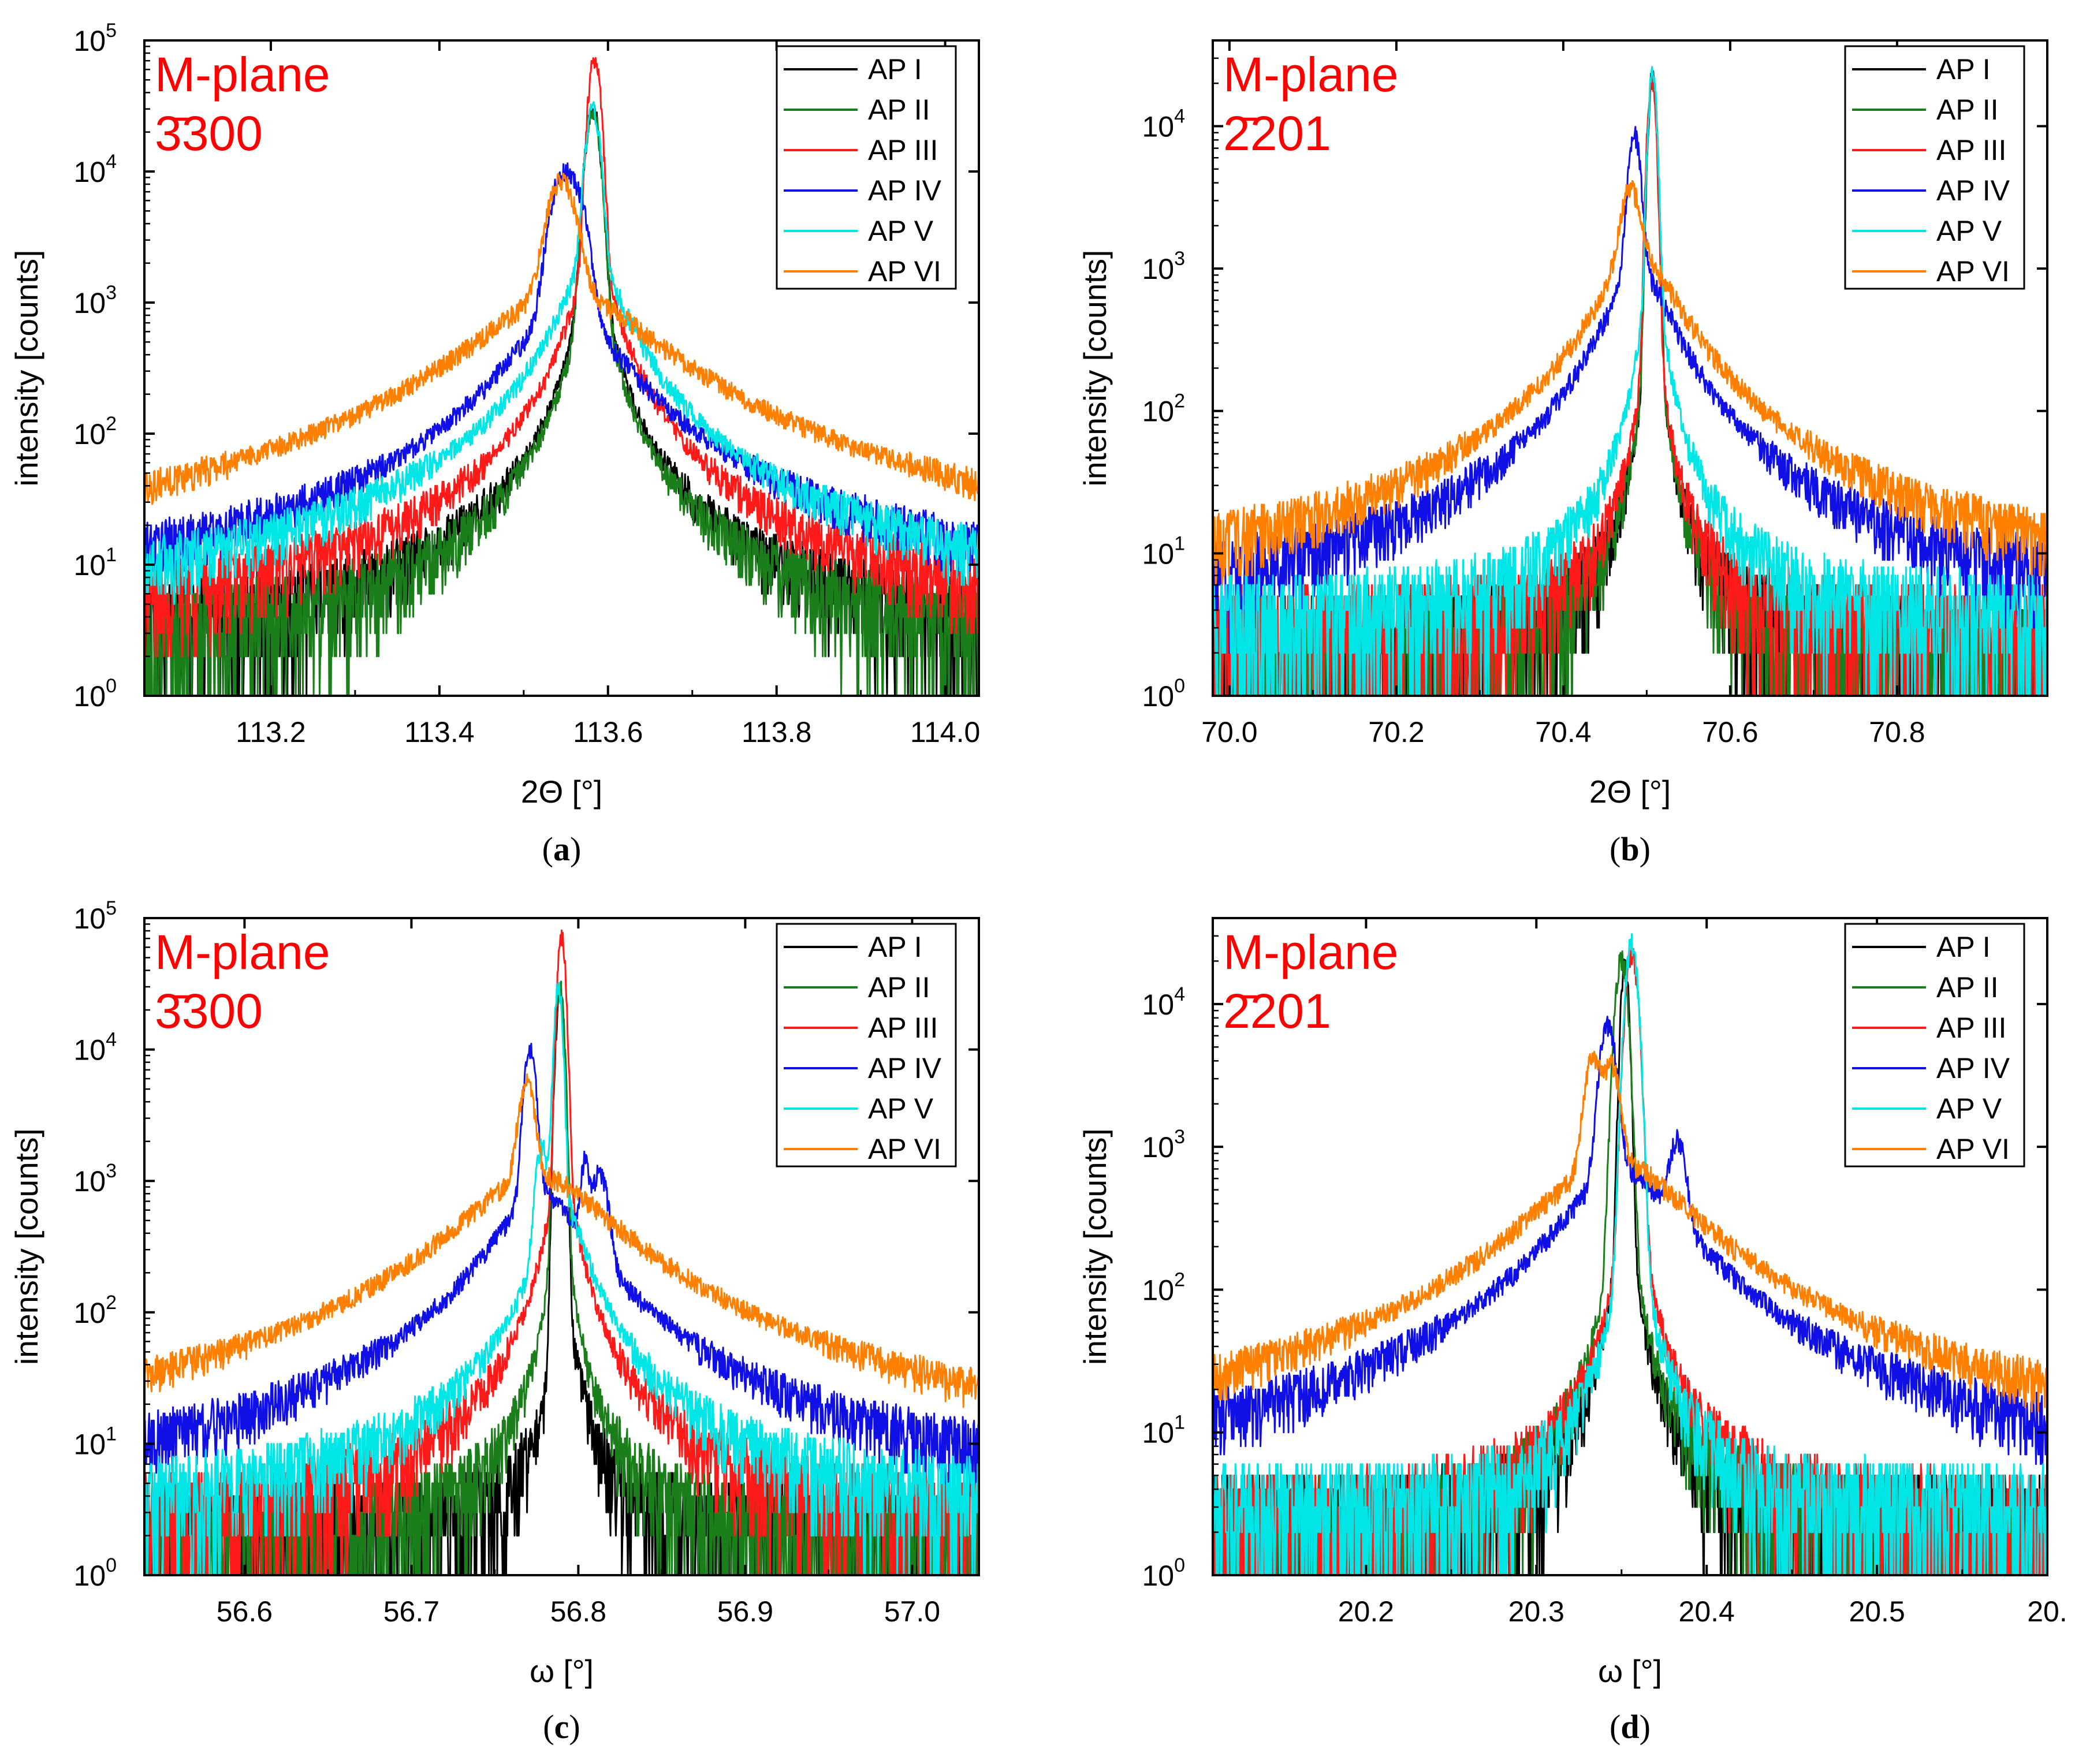 The width and height of the screenshot is (2075, 1764). Describe the element at coordinates (562, 849) in the screenshot. I see `panel-label: (a)` at that location.